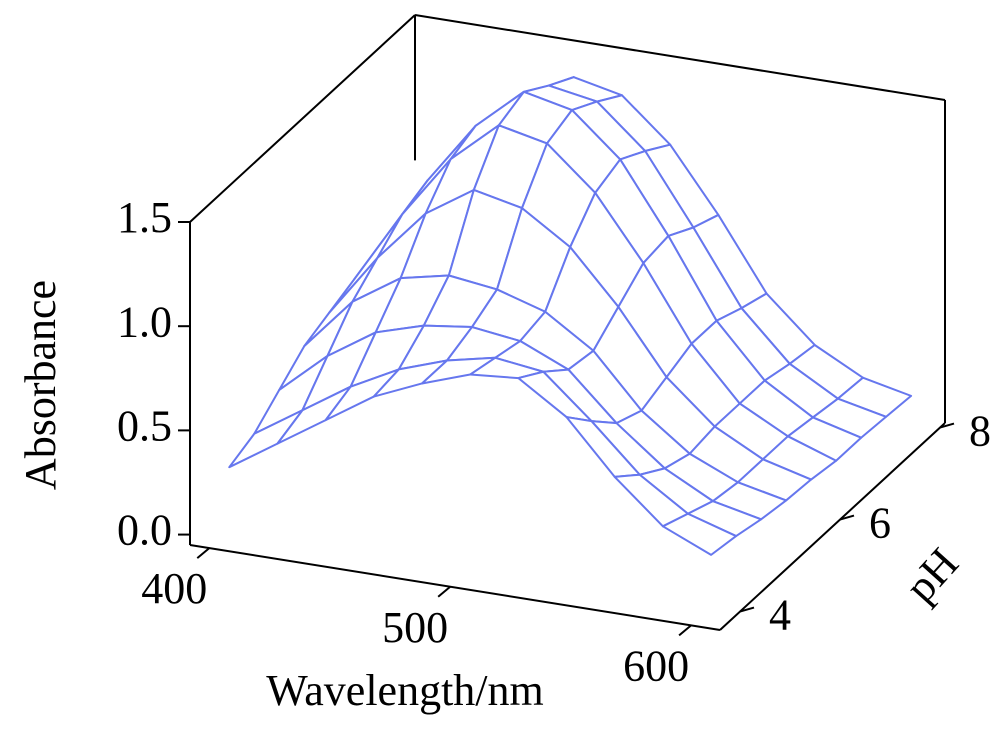 The width and height of the screenshot is (1000, 731). Describe the element at coordinates (699, 534) in the screenshot. I see `surface-cell` at that location.